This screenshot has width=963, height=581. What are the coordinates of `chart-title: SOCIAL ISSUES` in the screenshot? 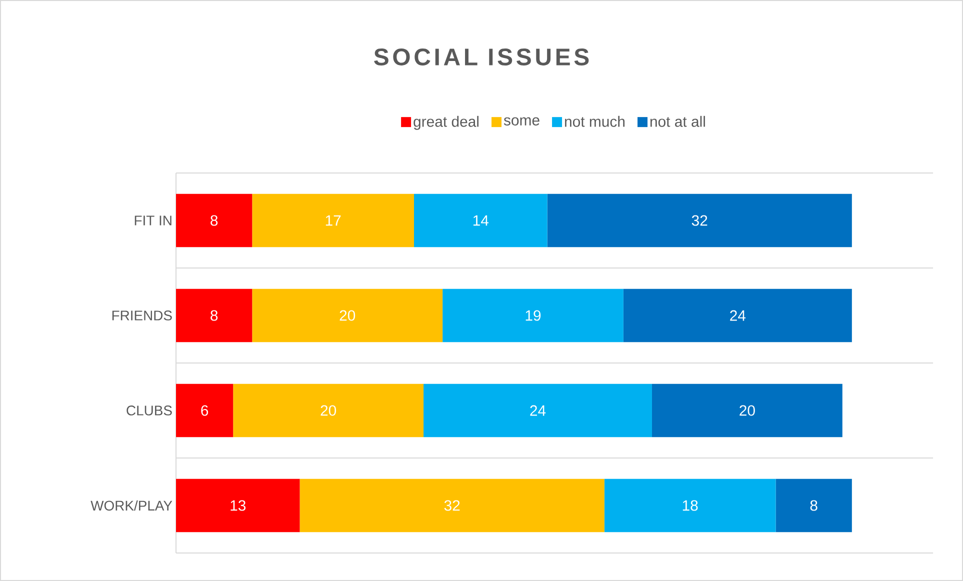 It's located at (481, 57).